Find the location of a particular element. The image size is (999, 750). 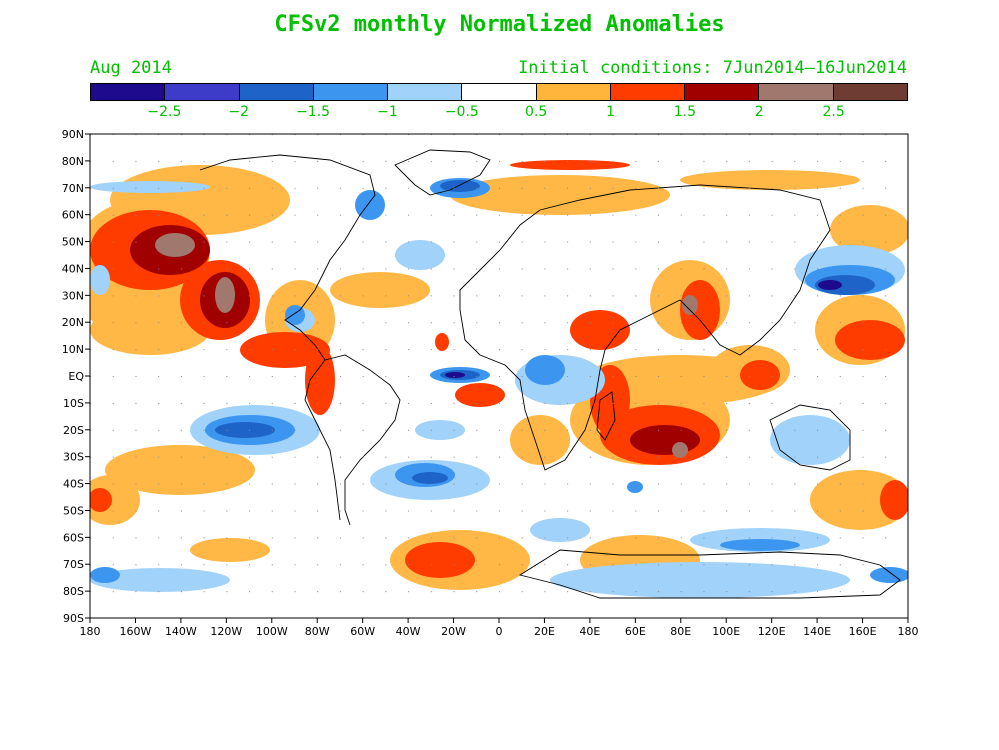

color-scale-label: −0.5 is located at coordinates (461, 112).